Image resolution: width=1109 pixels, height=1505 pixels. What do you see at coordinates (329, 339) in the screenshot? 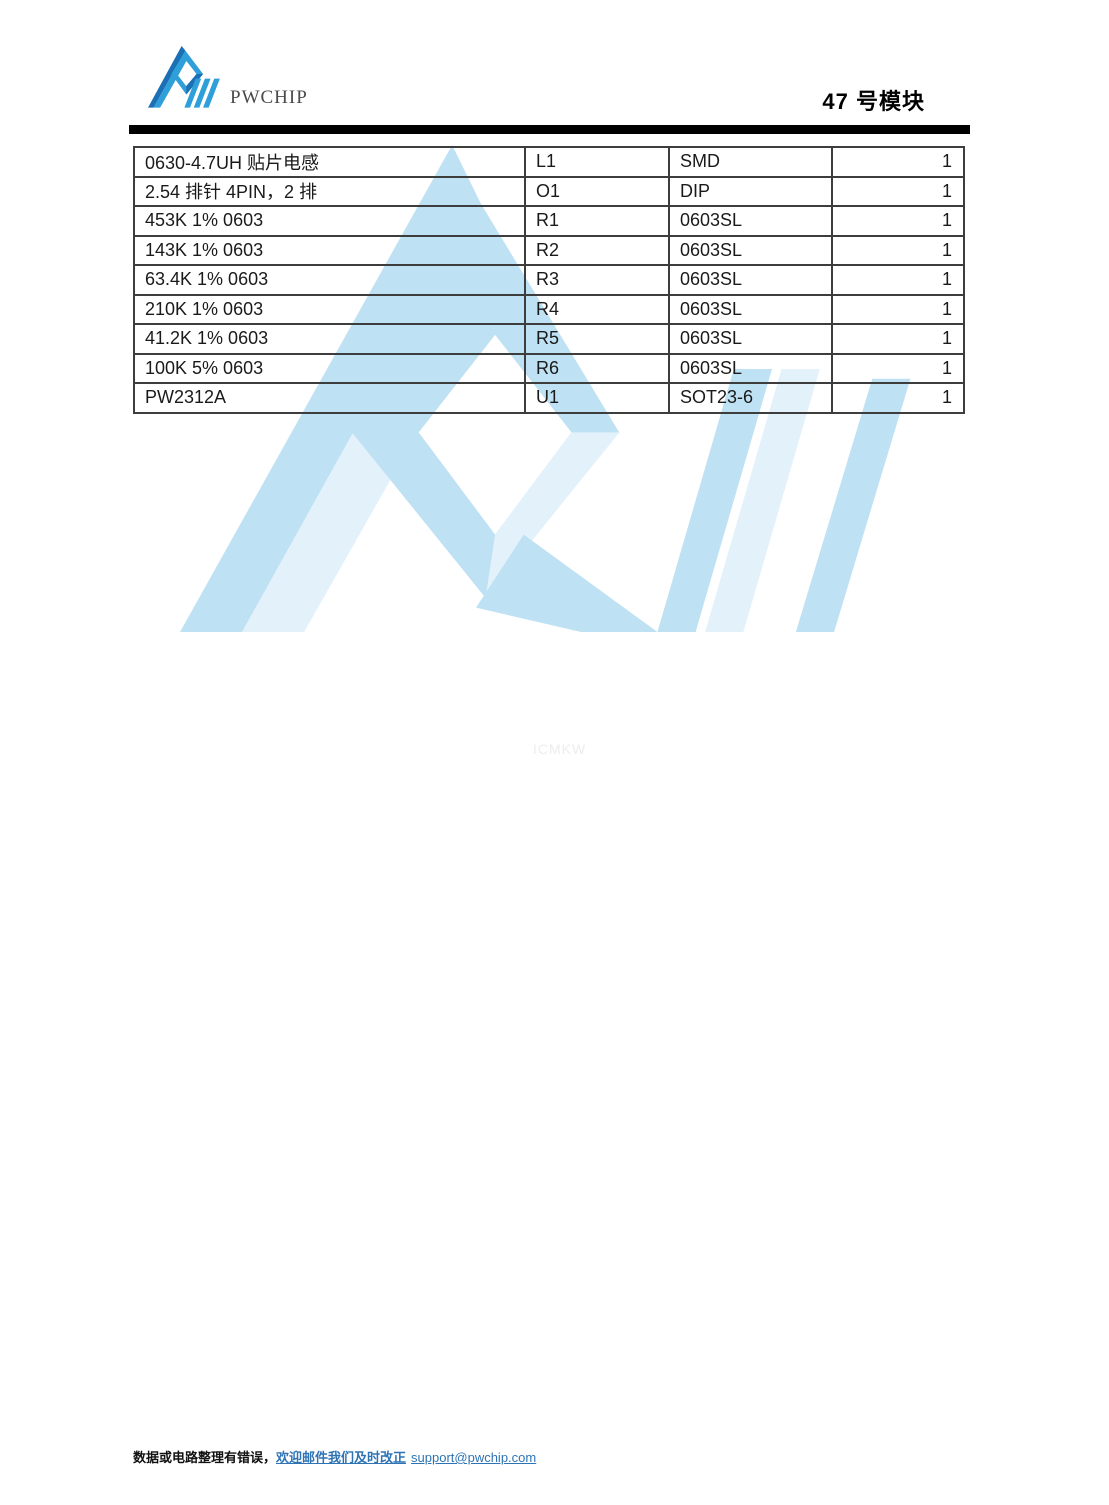
I see `cell-description: 41.2K 1% 0603` at bounding box center [329, 339].